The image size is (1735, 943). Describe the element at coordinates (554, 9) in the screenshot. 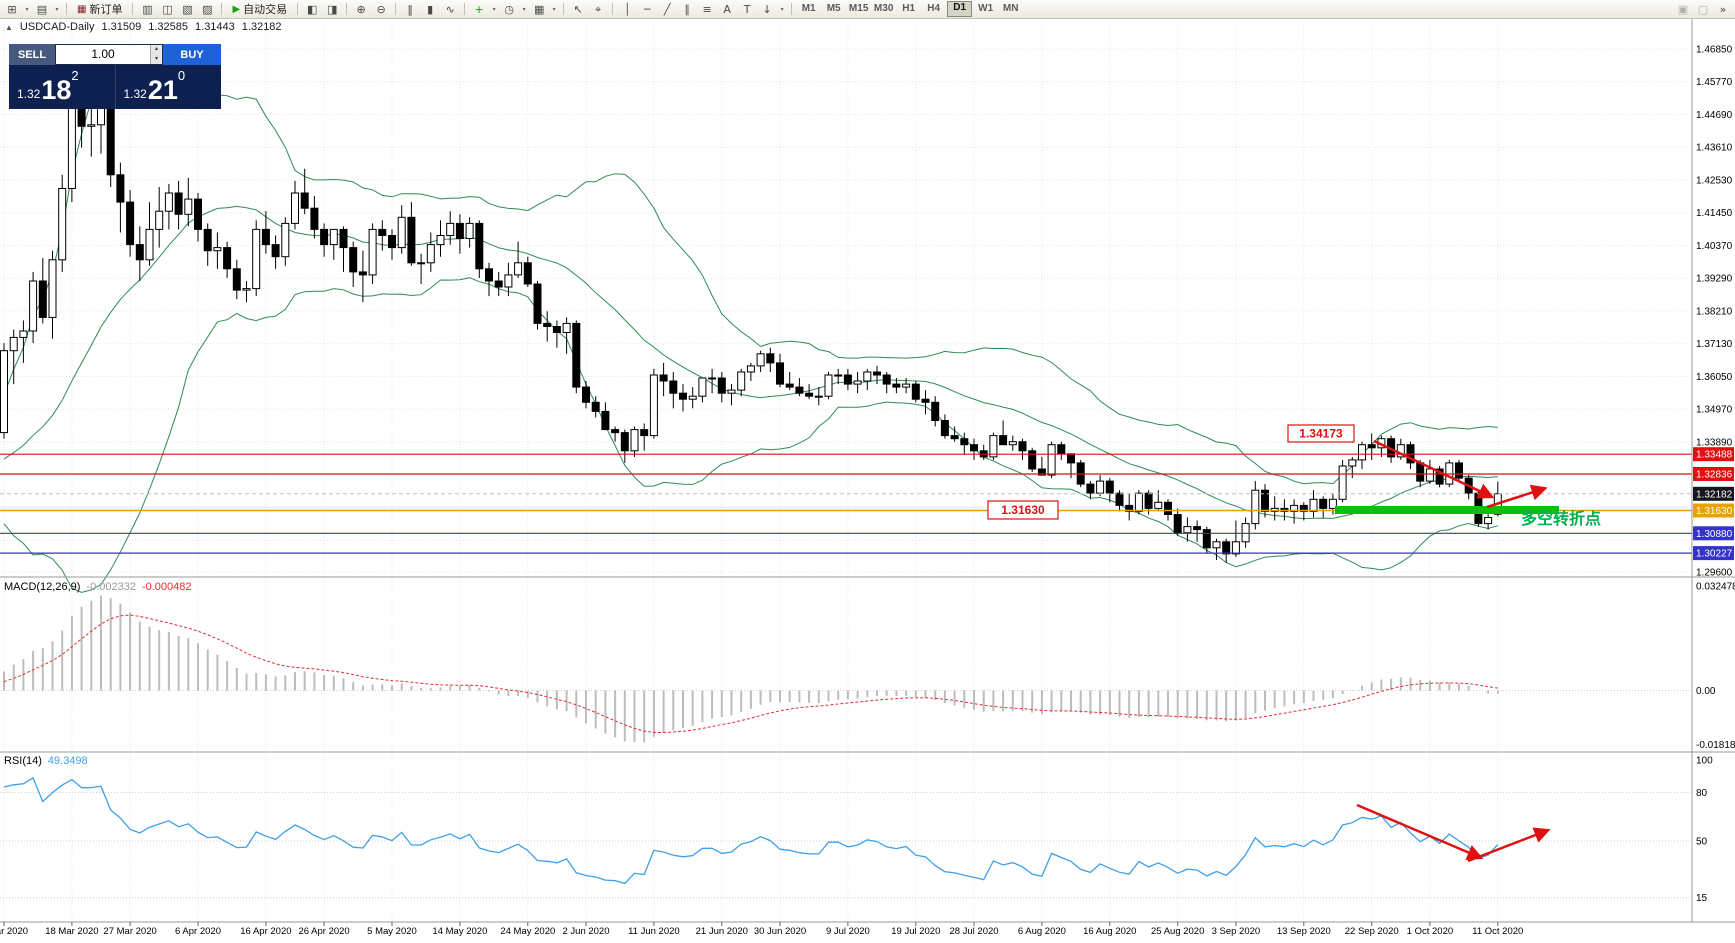

I see `templates-caret: ▾` at that location.